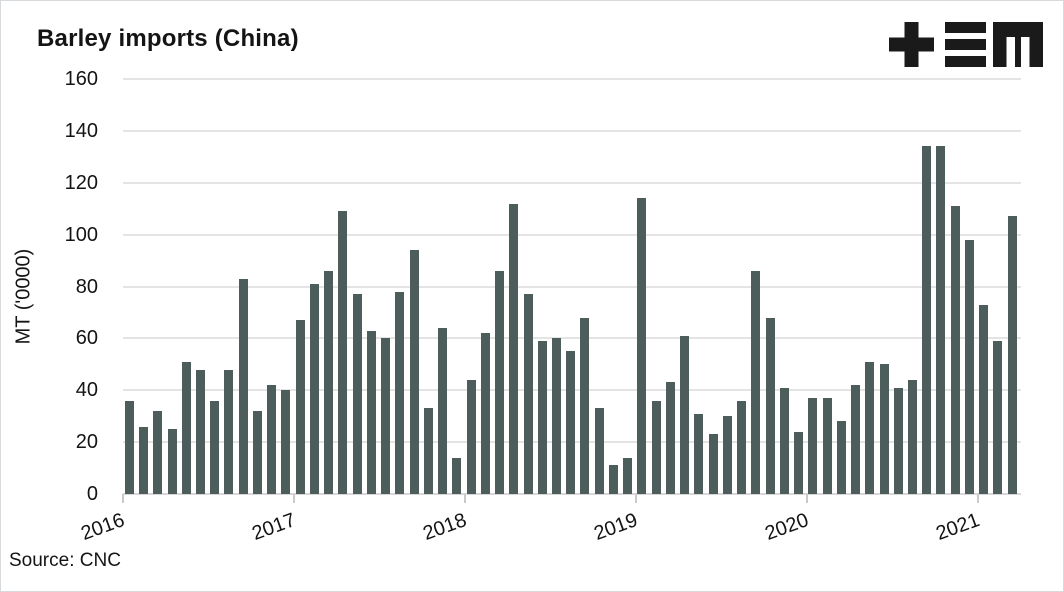 This screenshot has height=592, width=1064. I want to click on x-tick-2017, so click(294, 498).